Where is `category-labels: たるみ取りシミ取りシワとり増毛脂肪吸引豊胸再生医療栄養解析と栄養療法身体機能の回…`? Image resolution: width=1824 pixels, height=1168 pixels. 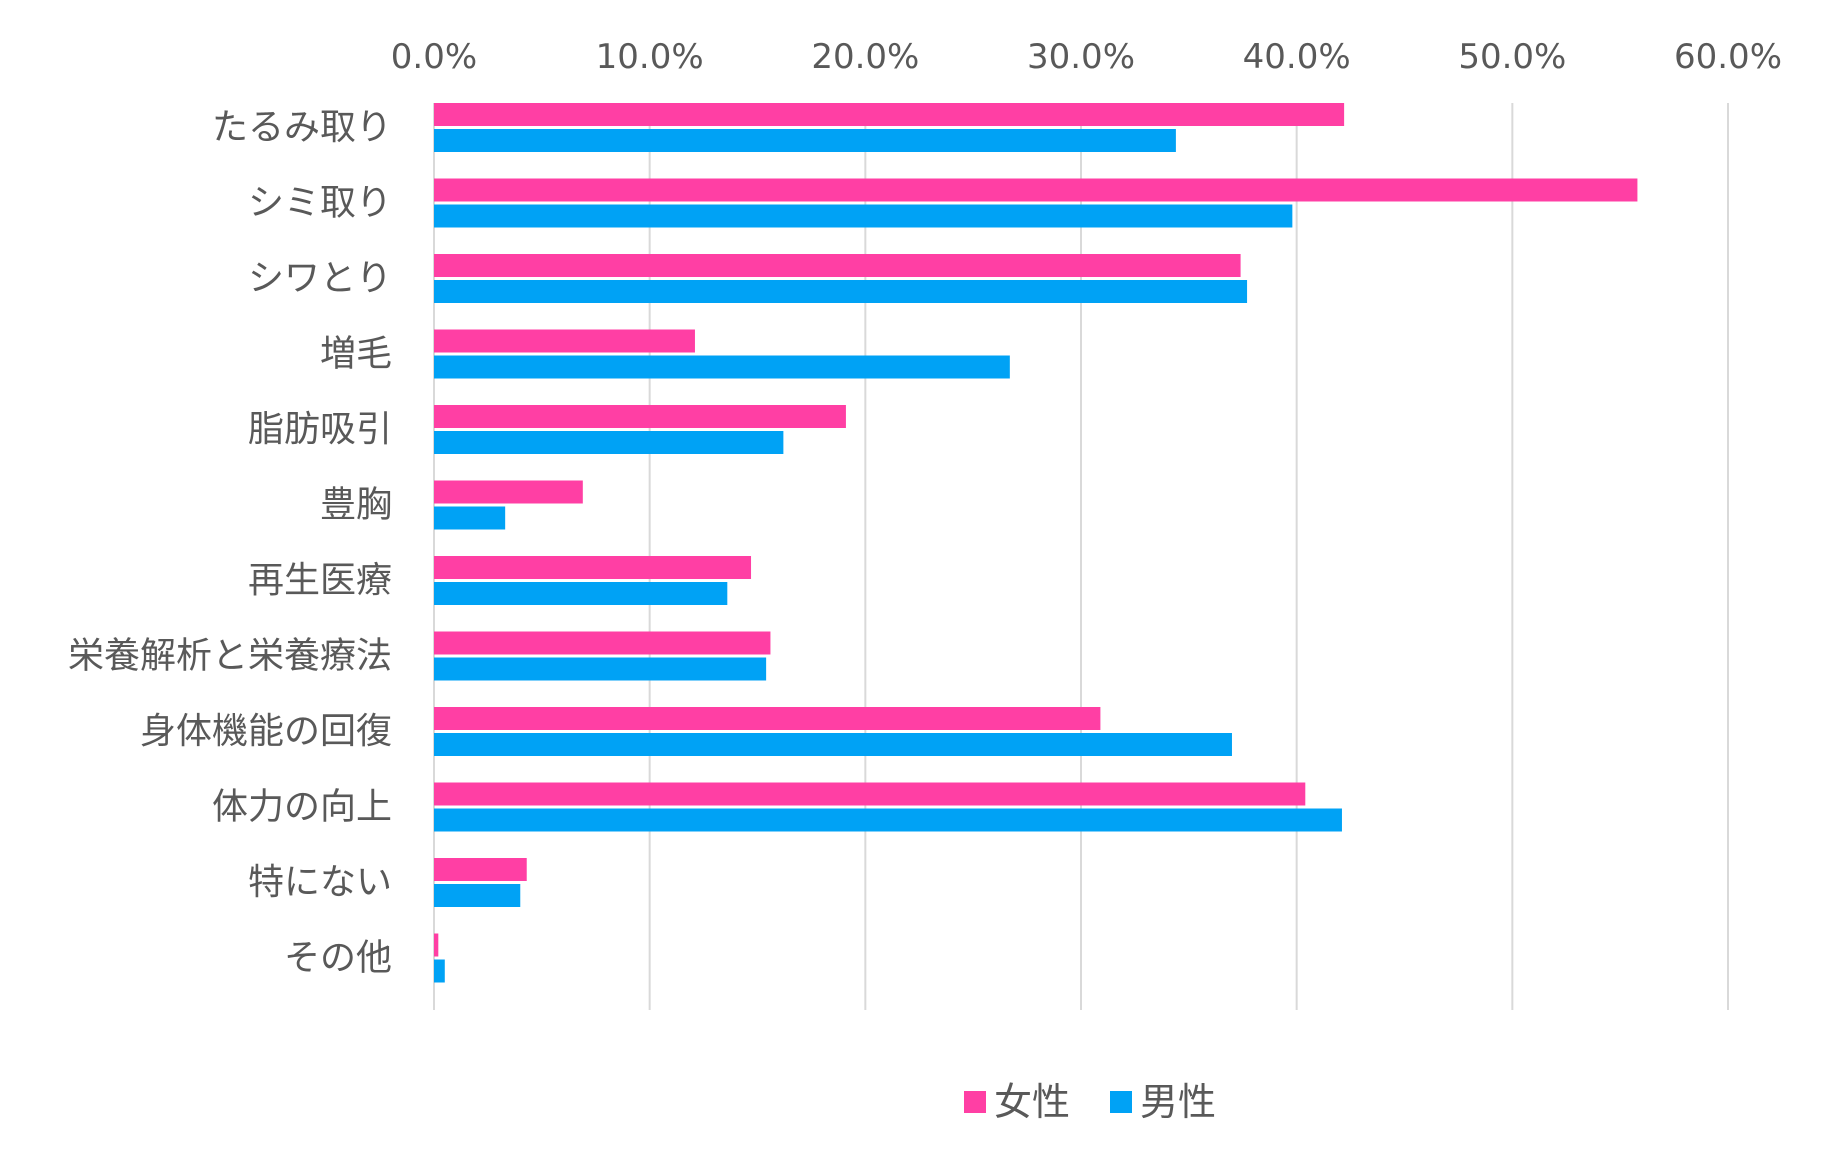 category-labels: たるみ取りシミ取りシワとり増毛脂肪吸引豊胸再生医療栄養解析と栄養療法身体機能の回… is located at coordinates (230, 543).